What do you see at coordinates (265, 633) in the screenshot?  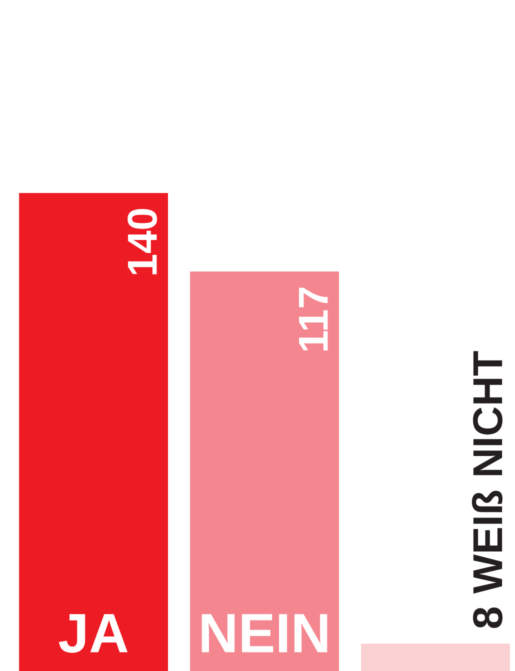 I see `x-tick-label: NEIN` at bounding box center [265, 633].